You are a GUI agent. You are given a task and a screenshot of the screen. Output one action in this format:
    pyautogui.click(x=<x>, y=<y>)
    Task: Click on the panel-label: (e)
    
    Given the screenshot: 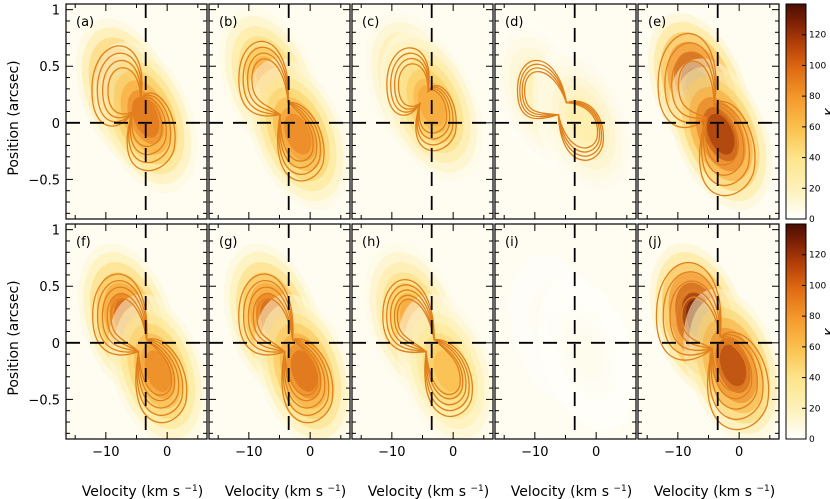 What is the action you would take?
    pyautogui.click(x=657, y=22)
    